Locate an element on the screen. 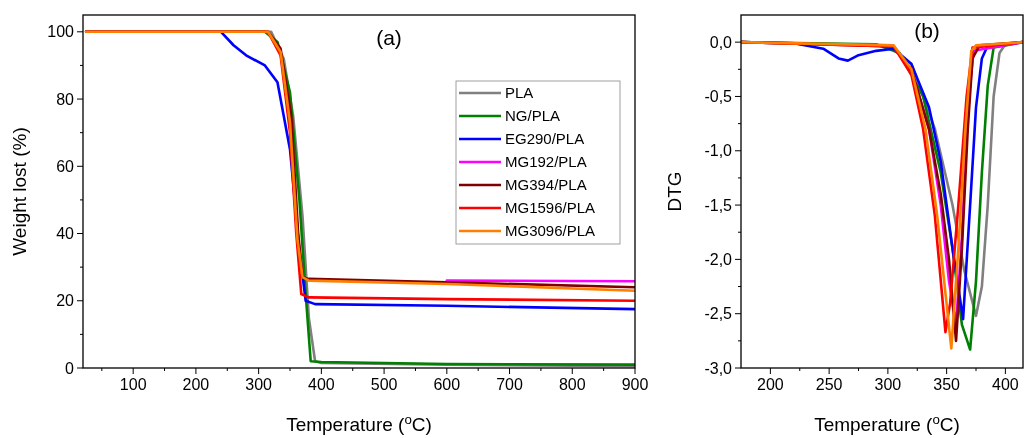  x-tick-label: 800 is located at coordinates (572, 384).